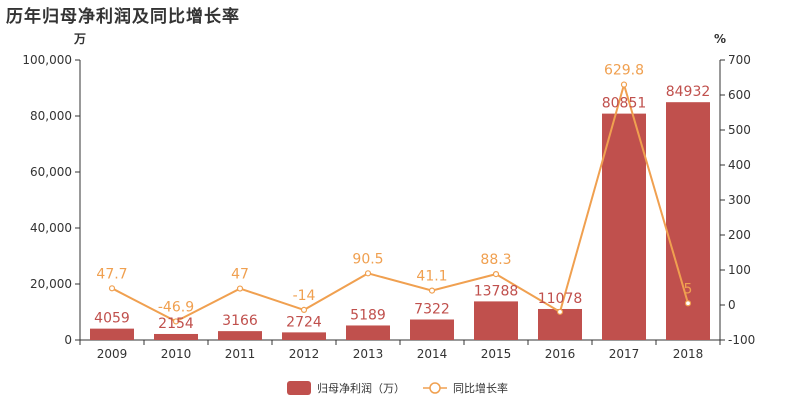 Image resolution: width=800 pixels, height=400 pixels. Describe the element at coordinates (560, 354) in the screenshot. I see `x-tick-label: 2016` at that location.